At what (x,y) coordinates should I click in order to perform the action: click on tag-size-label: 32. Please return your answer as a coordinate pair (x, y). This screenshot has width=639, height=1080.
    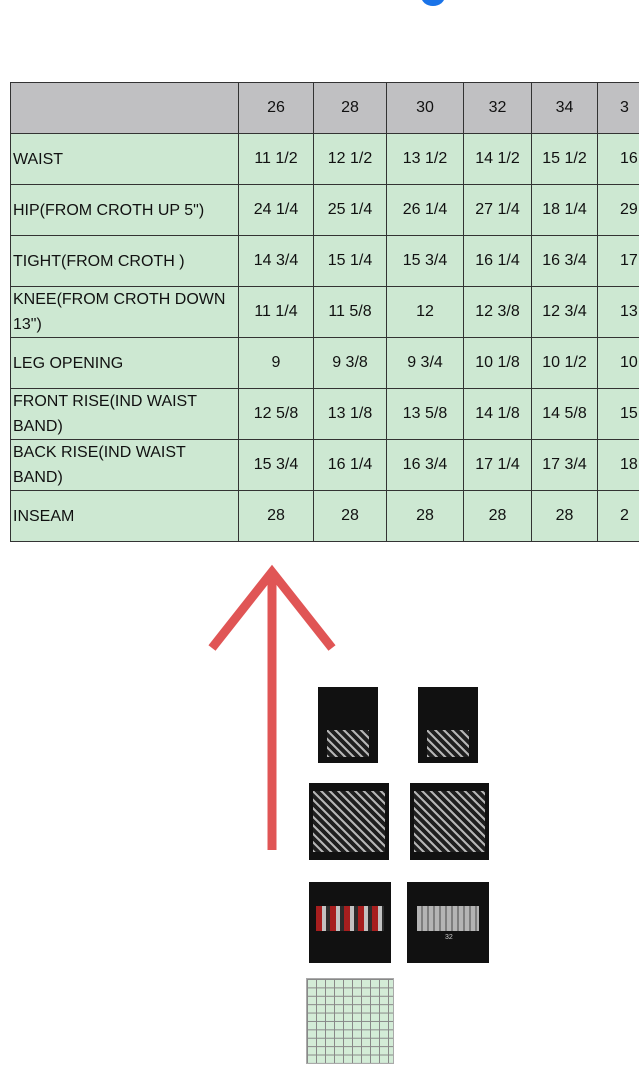
    Looking at the image, I should click on (449, 937).